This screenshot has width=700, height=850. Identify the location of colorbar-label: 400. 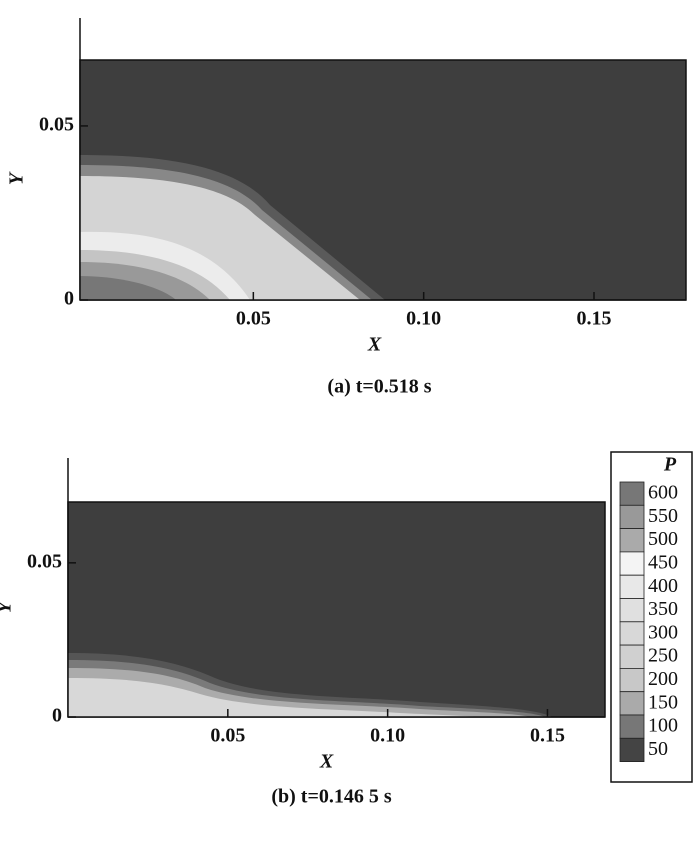
(663, 586).